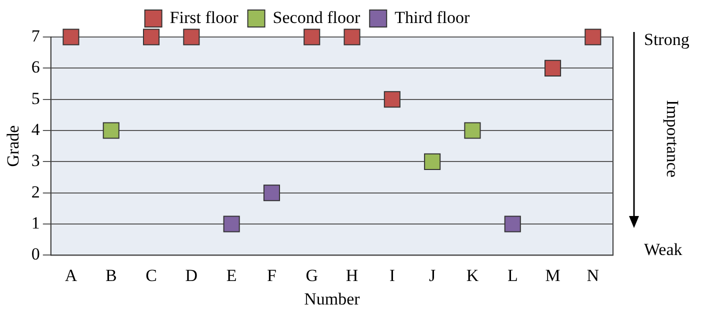 This screenshot has height=310, width=710. Describe the element at coordinates (231, 275) in the screenshot. I see `x-tick-label: E` at that location.